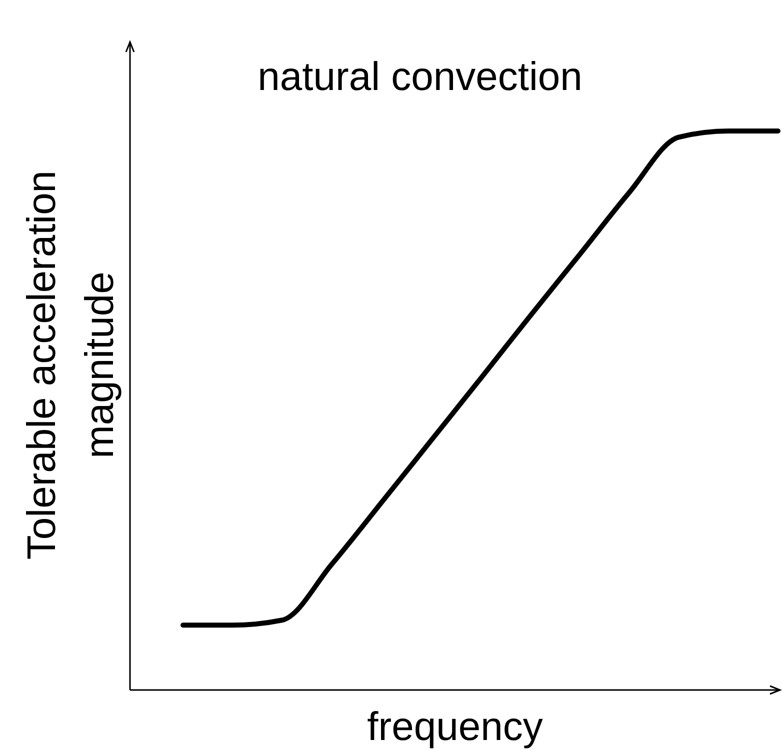 The height and width of the screenshot is (750, 782). What do you see at coordinates (71, 365) in the screenshot?
I see `y-axis-title: Tolerable acceleration magnitude` at bounding box center [71, 365].